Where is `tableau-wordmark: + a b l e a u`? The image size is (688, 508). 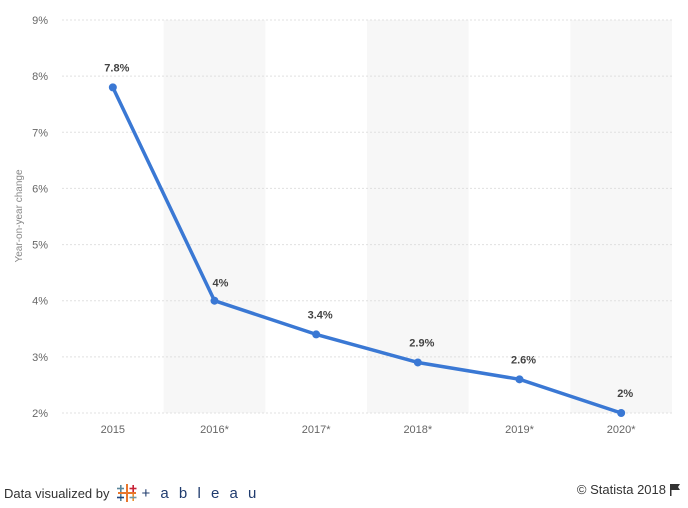
tableau-wordmark: + a b l e a u is located at coordinates (200, 493).